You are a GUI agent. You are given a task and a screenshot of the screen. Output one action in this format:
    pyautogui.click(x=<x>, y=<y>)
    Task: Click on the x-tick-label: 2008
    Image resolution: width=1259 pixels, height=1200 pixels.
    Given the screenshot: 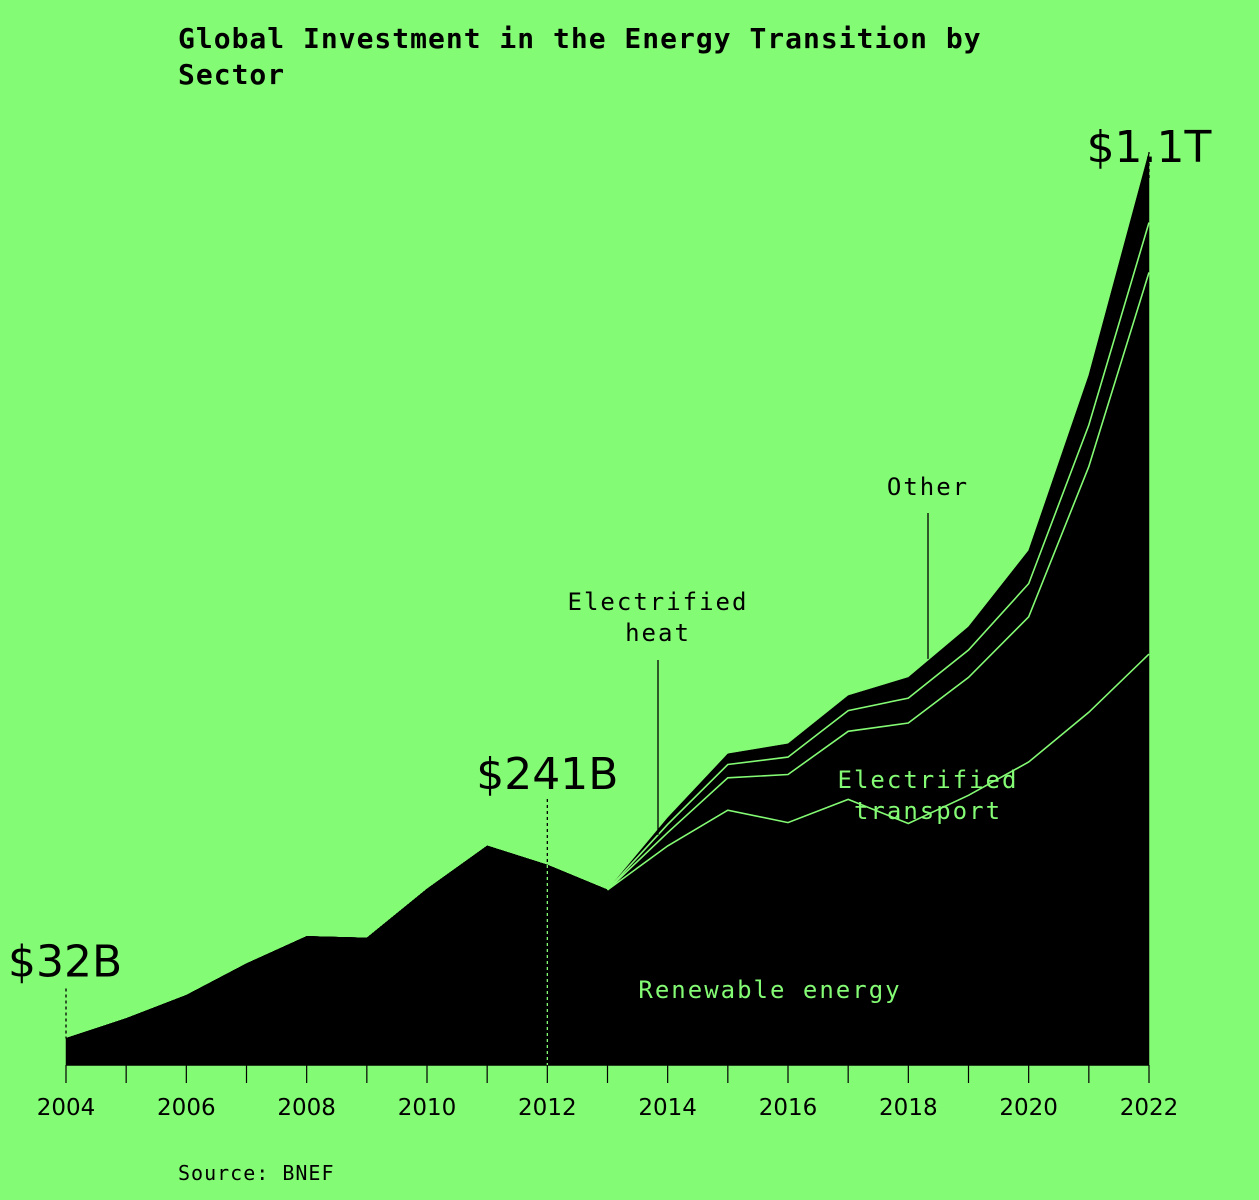 What is the action you would take?
    pyautogui.click(x=306, y=1108)
    